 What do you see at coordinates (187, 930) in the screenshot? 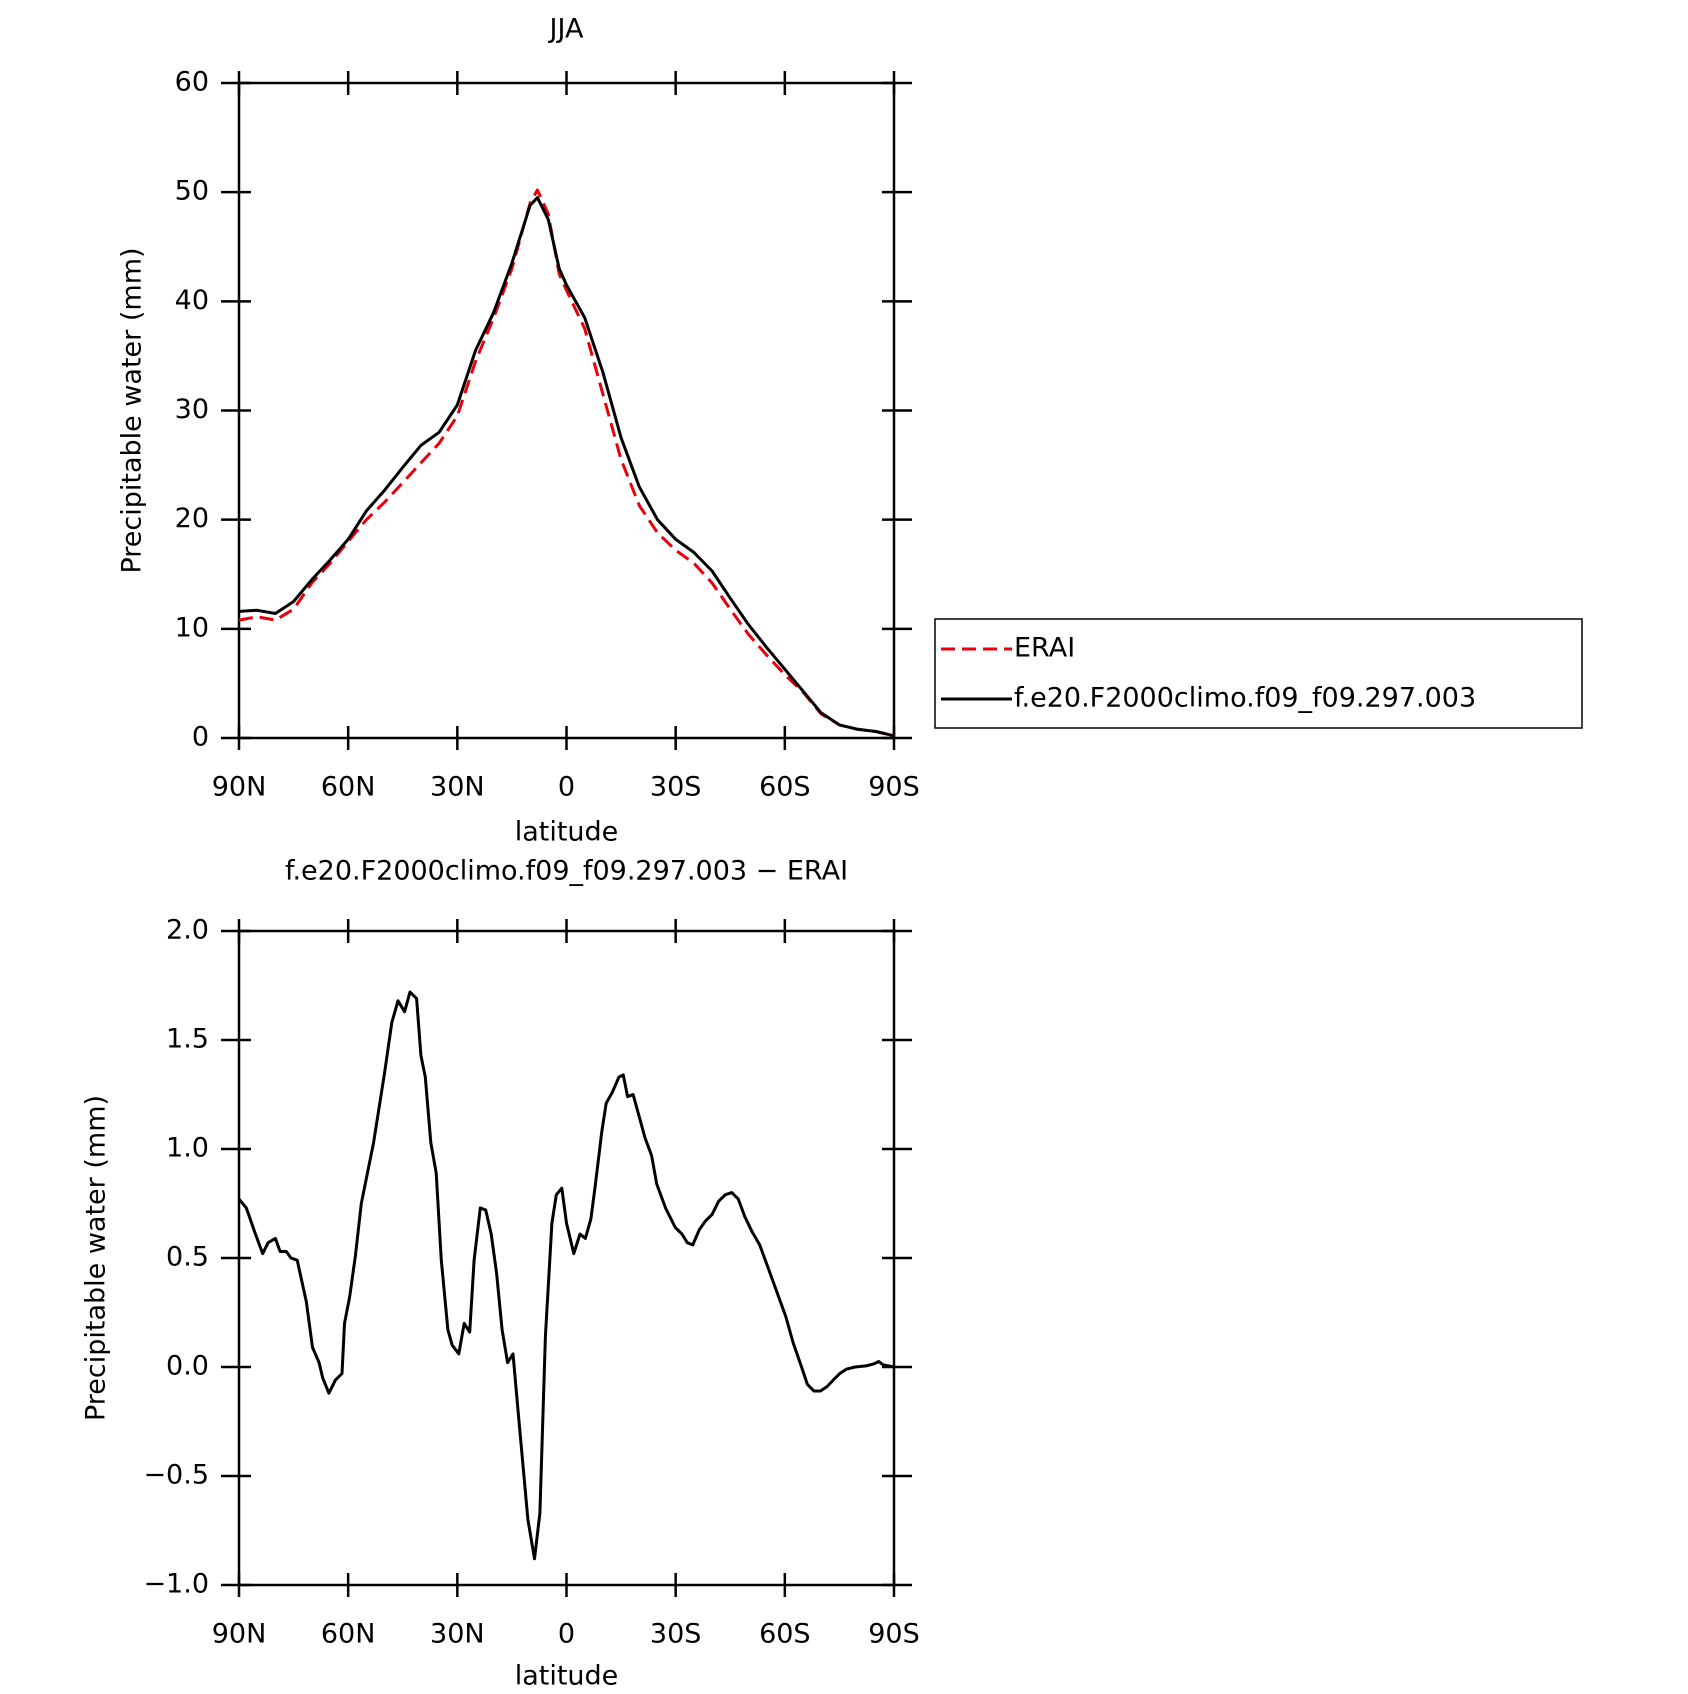
I see `y-tick-label: 2.0` at bounding box center [187, 930].